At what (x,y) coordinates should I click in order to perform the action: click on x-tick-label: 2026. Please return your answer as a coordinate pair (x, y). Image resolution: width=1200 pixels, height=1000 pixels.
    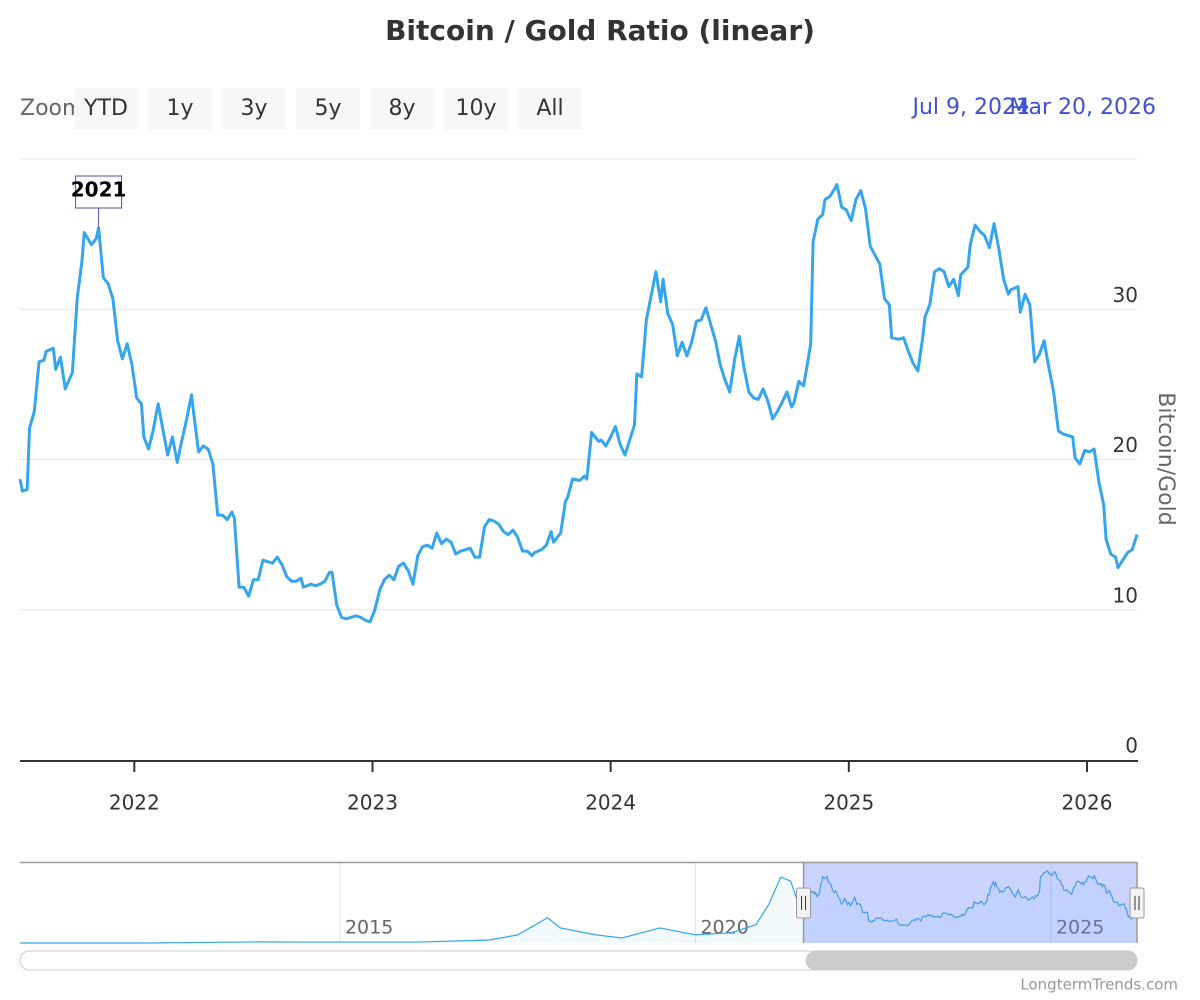
    Looking at the image, I should click on (1087, 803).